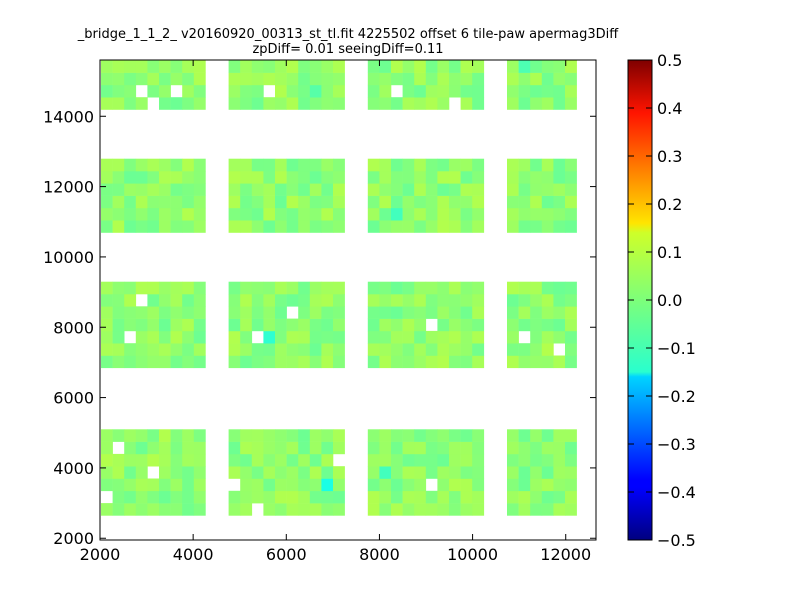 The width and height of the screenshot is (800, 600). Describe the element at coordinates (669, 204) in the screenshot. I see `colorbar-tick-label: 0.2` at that location.